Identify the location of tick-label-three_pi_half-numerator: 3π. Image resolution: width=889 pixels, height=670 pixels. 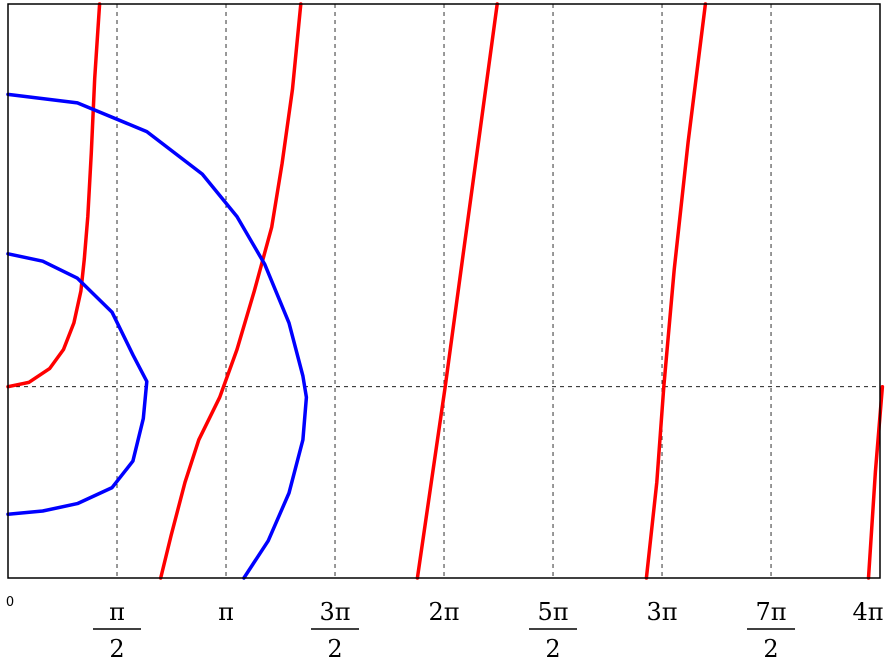
(334, 612).